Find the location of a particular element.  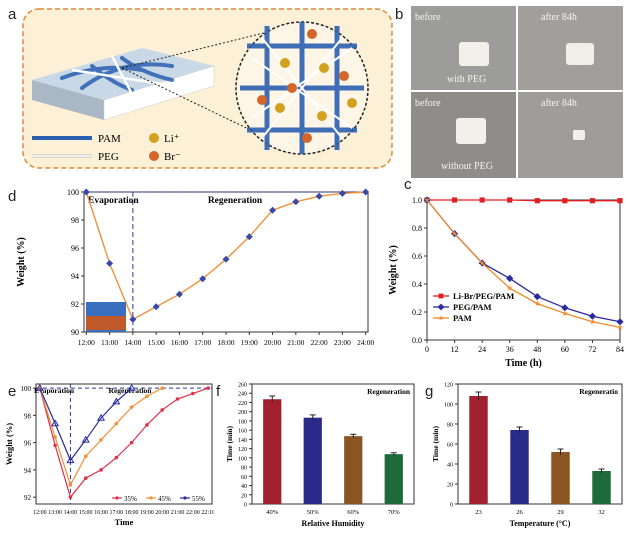

x-tick-label: 60% is located at coordinates (353, 512).